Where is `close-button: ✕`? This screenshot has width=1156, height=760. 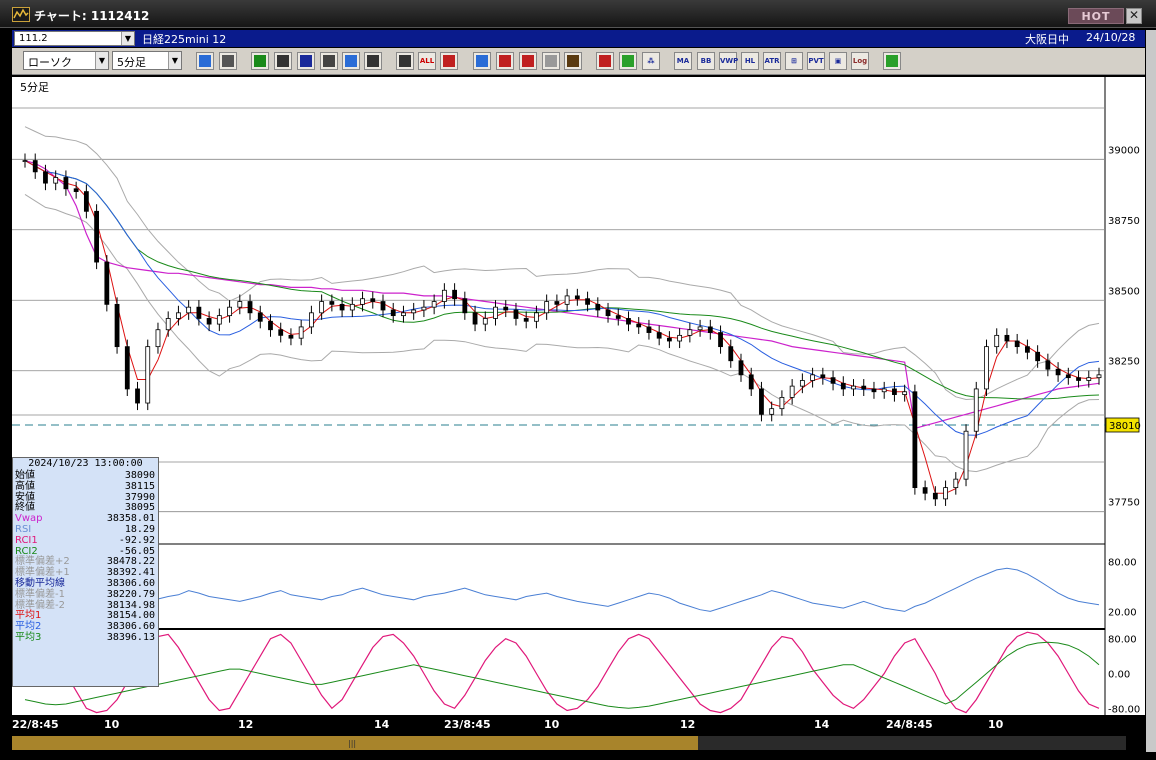
close-button: ✕ is located at coordinates (1134, 16).